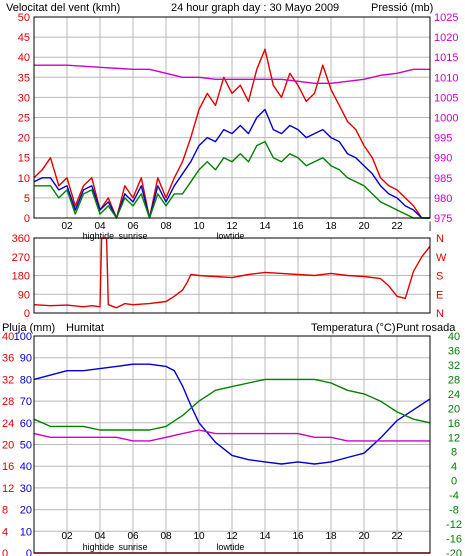 The height and width of the screenshot is (556, 465). What do you see at coordinates (199, 226) in the screenshot?
I see `x-tick-label-1-4: 10` at bounding box center [199, 226].